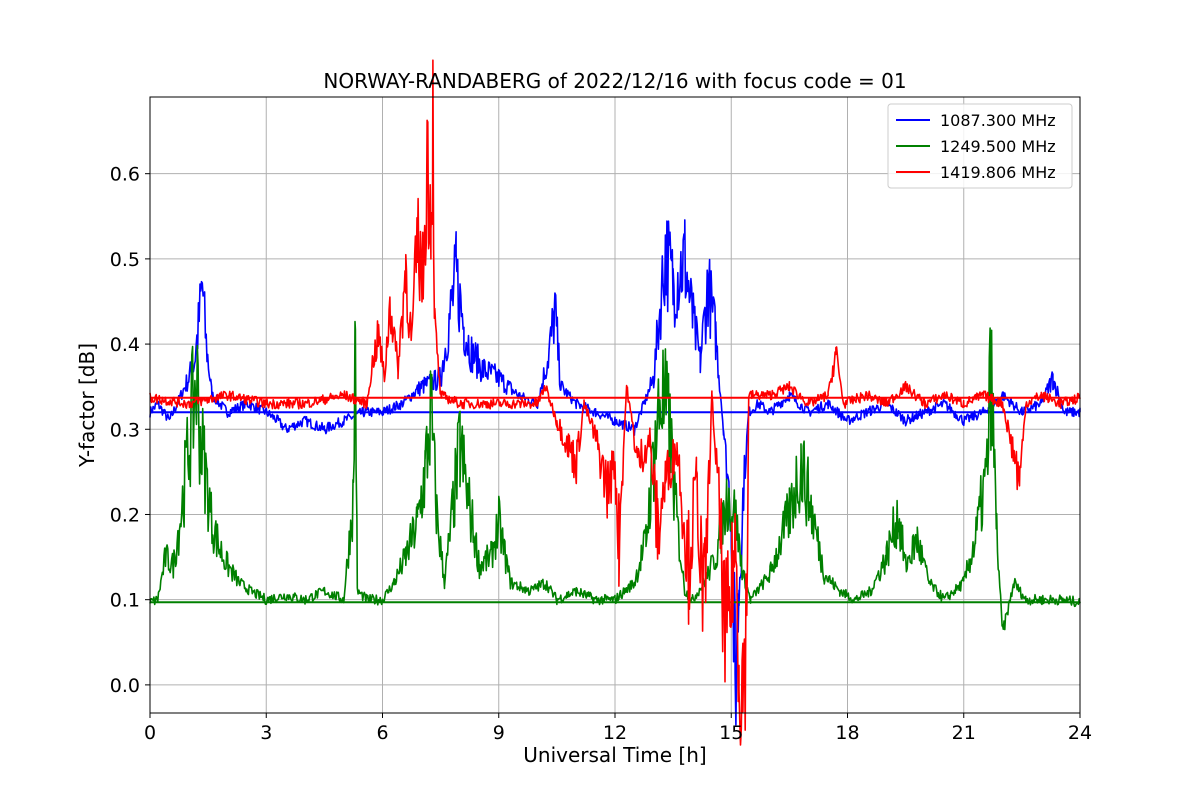  I want to click on y-tick-label: 0.3, so click(125, 430).